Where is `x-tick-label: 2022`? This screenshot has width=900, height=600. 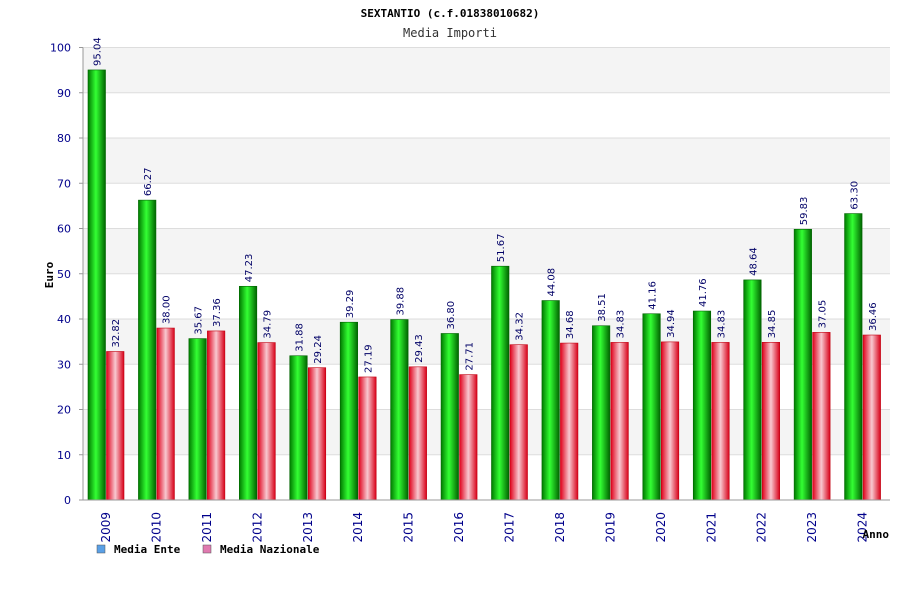 x-tick-label: 2022 is located at coordinates (762, 527).